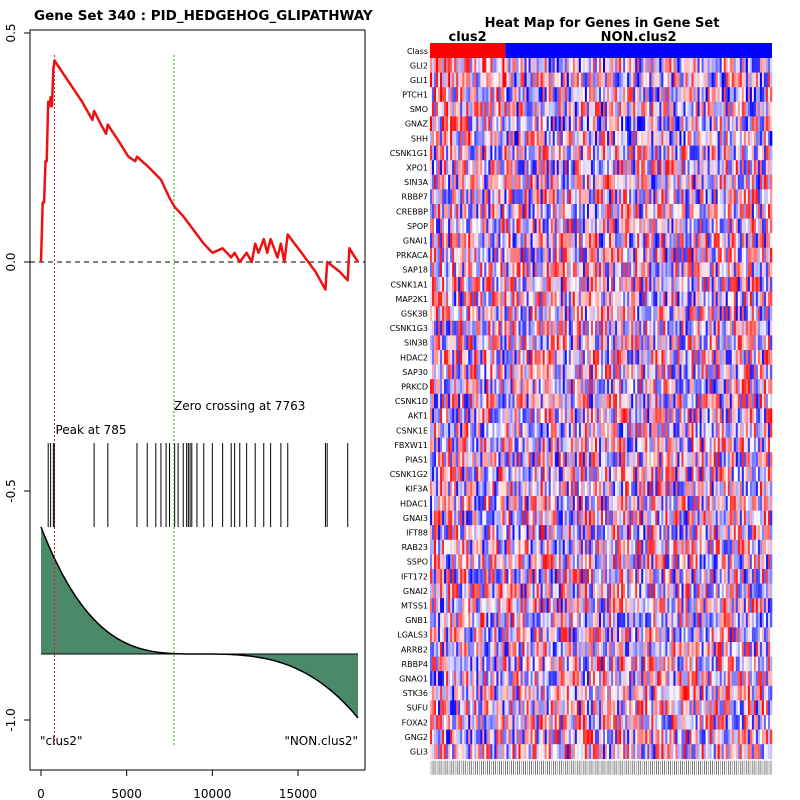 The width and height of the screenshot is (800, 800). What do you see at coordinates (417, 124) in the screenshot?
I see `gene-label: GNAZ` at bounding box center [417, 124].